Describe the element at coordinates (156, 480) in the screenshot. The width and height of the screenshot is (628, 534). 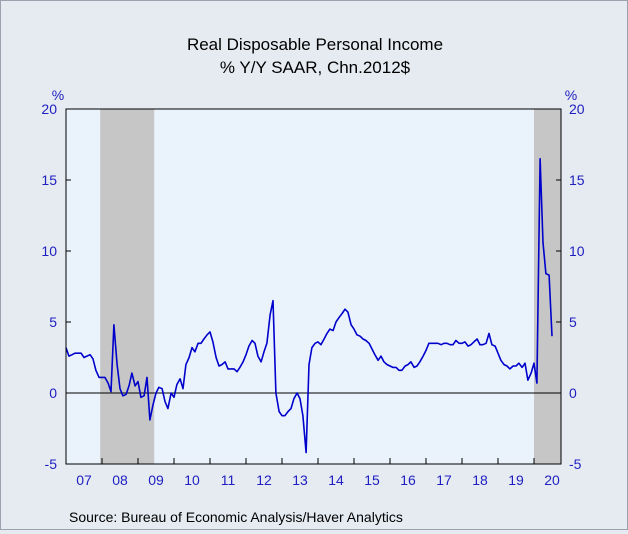
I see `x-tick-label: 09` at that location.